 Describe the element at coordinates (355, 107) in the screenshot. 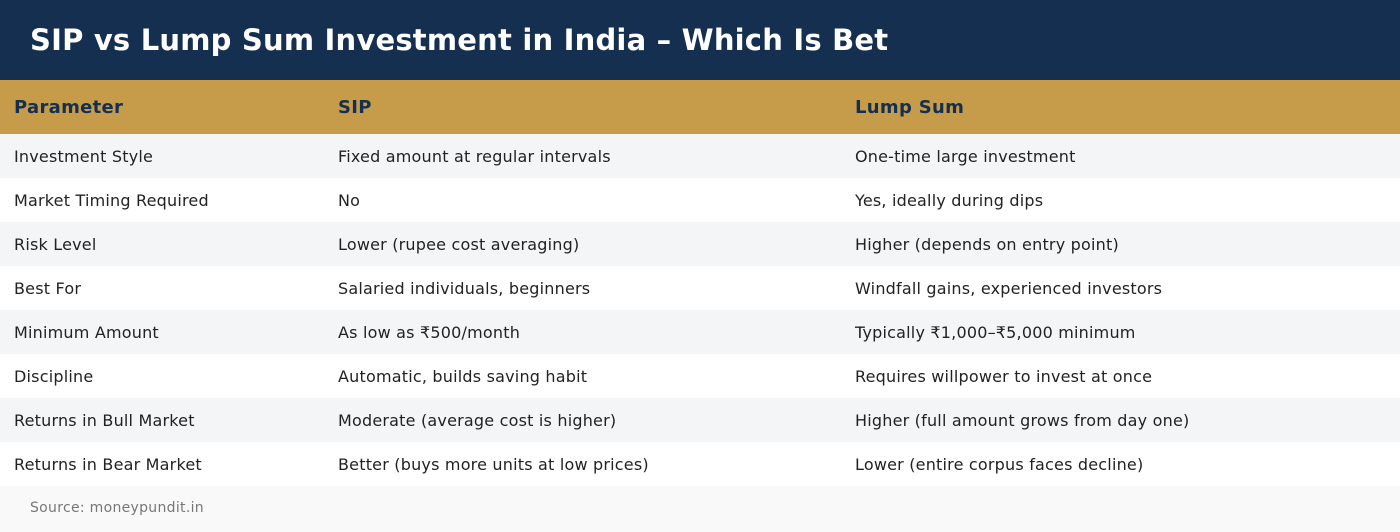

I see `column-header-sip: SIP` at that location.